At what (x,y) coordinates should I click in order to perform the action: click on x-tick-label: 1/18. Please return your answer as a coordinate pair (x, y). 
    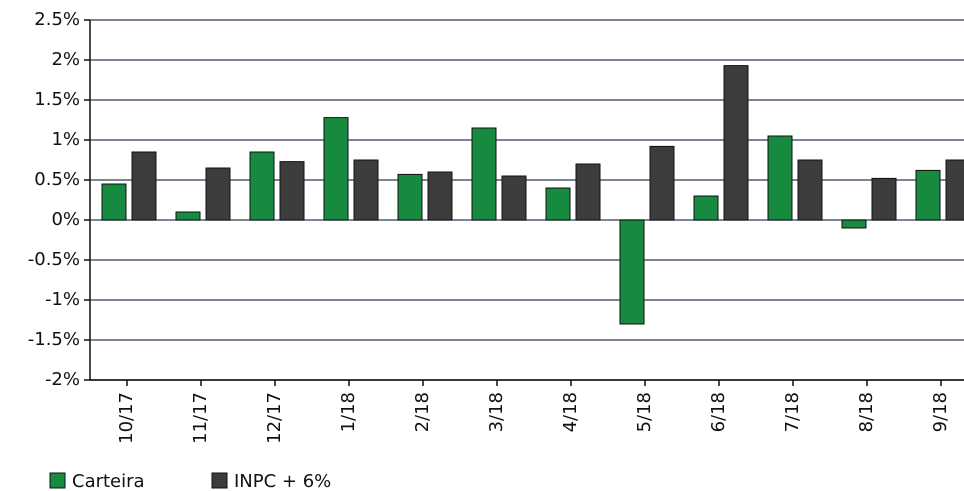
    Looking at the image, I should click on (348, 412).